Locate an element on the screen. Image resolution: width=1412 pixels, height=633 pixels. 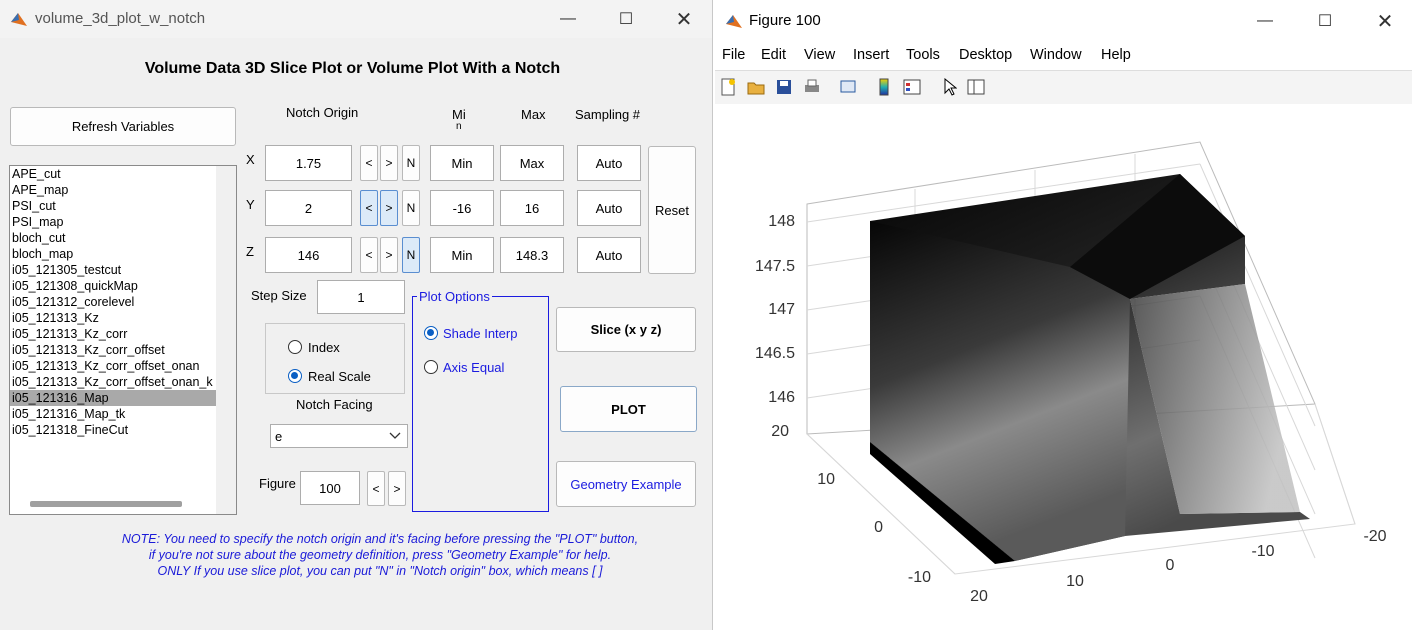
z-sampling-field: Auto is located at coordinates (609, 255).